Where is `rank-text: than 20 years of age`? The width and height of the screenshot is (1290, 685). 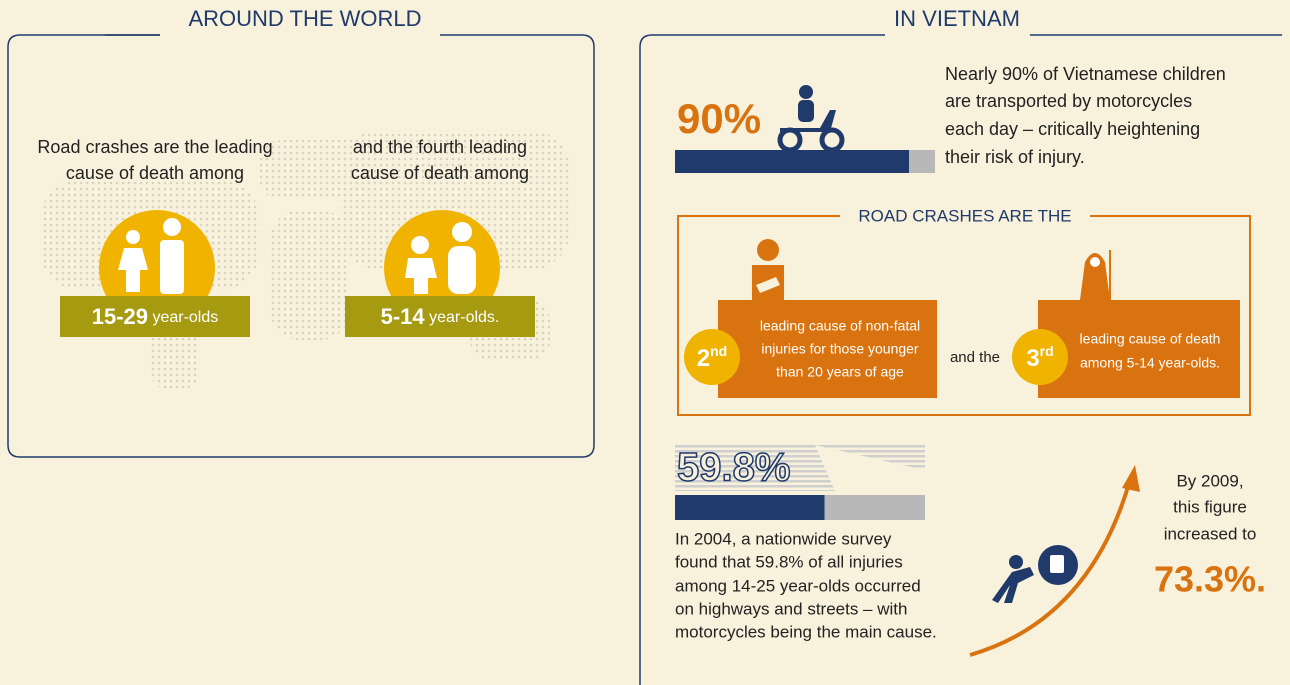
rank-text: than 20 years of age is located at coordinates (840, 372).